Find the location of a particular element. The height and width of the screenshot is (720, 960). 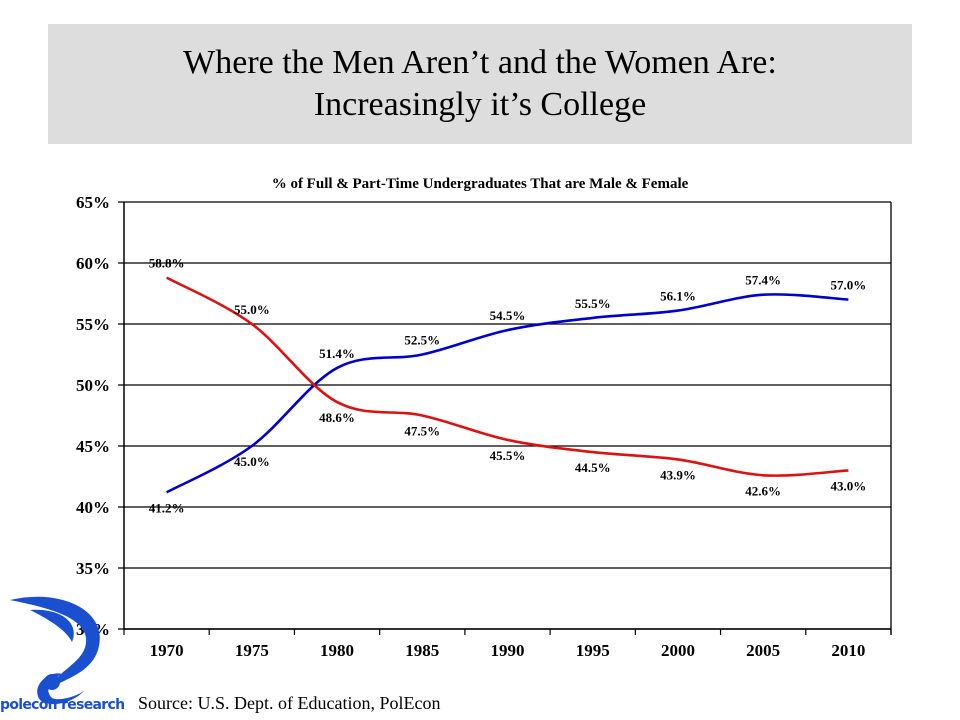

slide-title-line2: Increasingly it’s College is located at coordinates (480, 104).